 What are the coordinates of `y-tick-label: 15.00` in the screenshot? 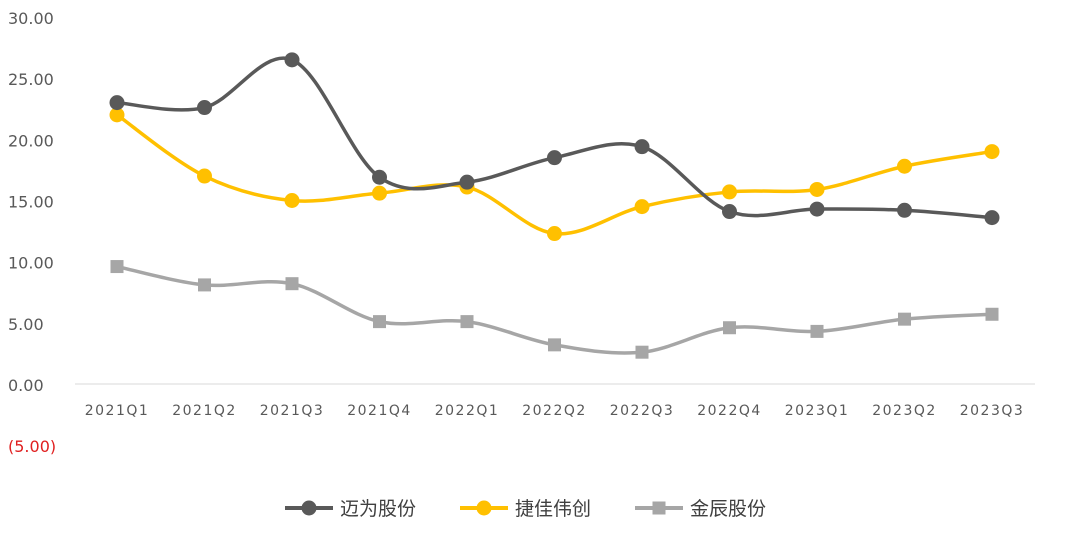 It's located at (31, 202).